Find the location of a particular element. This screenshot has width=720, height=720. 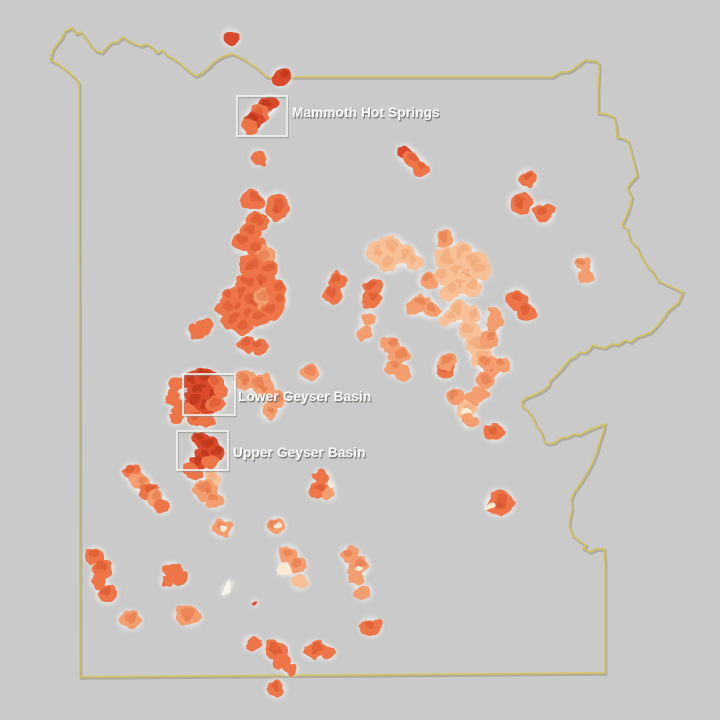

label-shadow-lower-geyser-basin: Lower Geyser Basin is located at coordinates (305, 397).